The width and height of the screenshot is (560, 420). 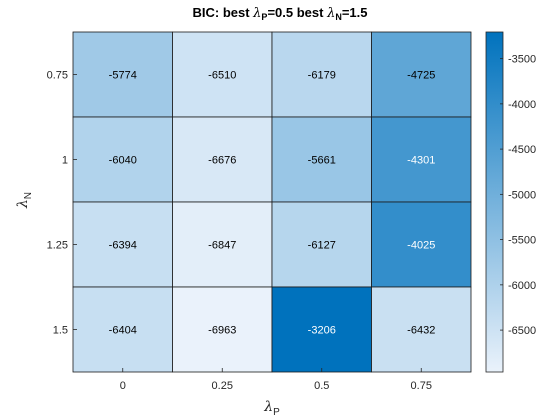 What do you see at coordinates (522, 195) in the screenshot?
I see `colorbar-tick-label: -5000` at bounding box center [522, 195].